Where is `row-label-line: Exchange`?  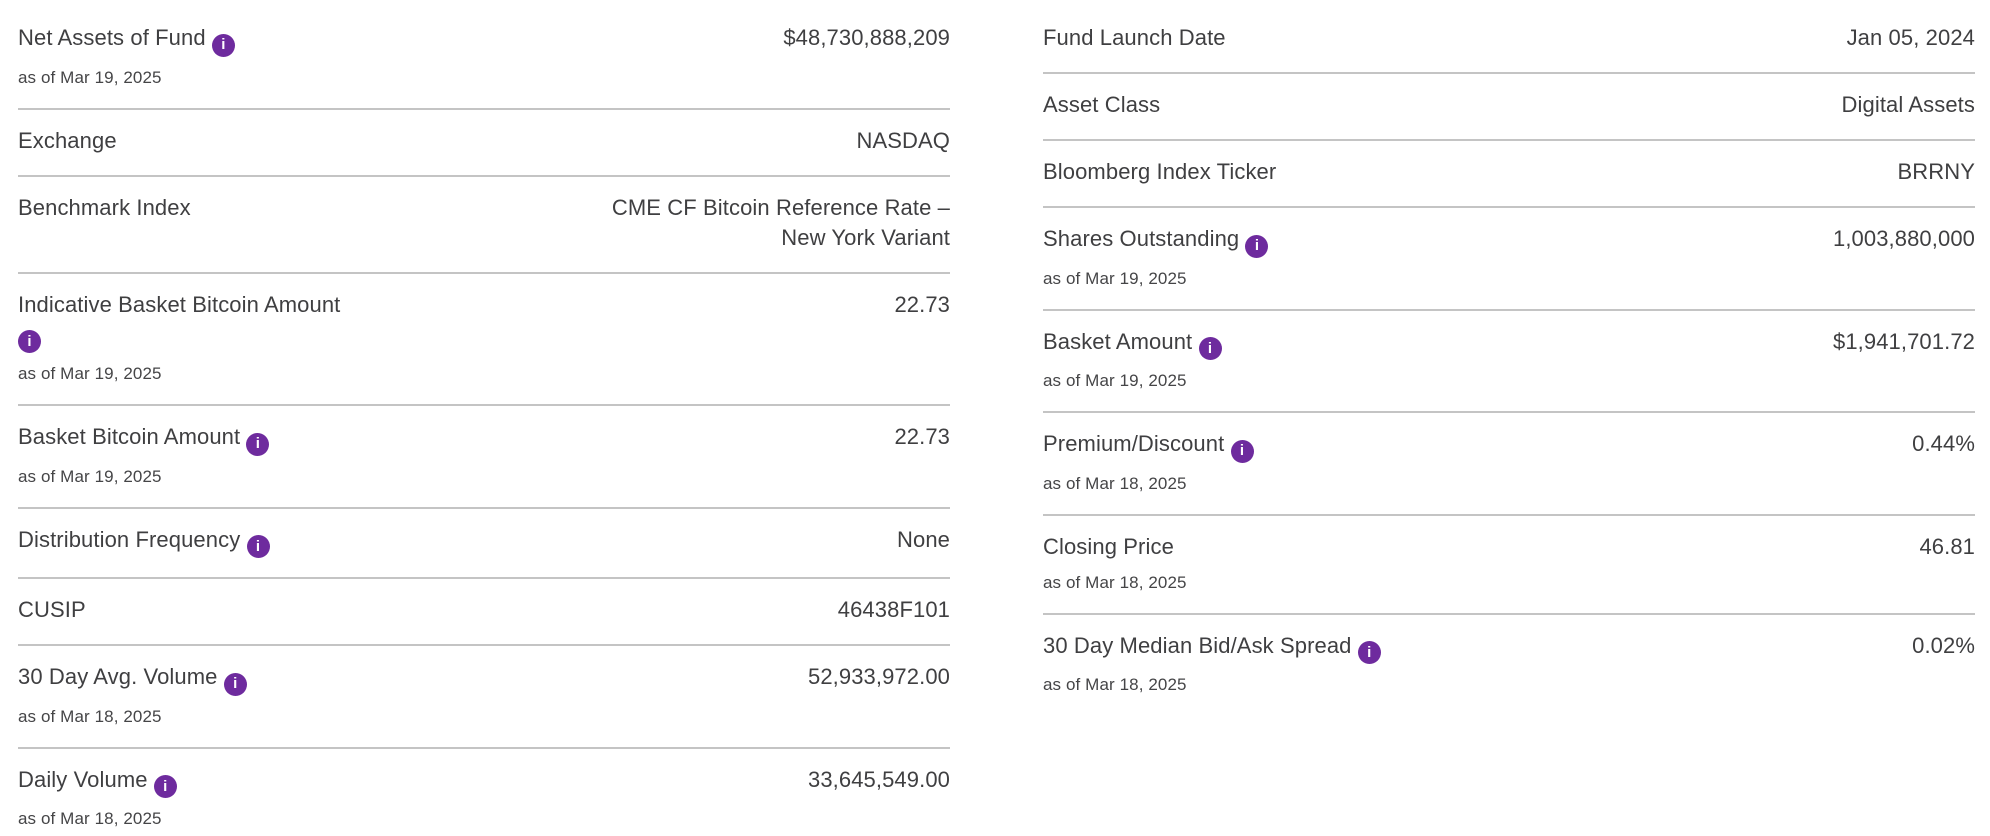
row-label-line: Exchange is located at coordinates (67, 140).